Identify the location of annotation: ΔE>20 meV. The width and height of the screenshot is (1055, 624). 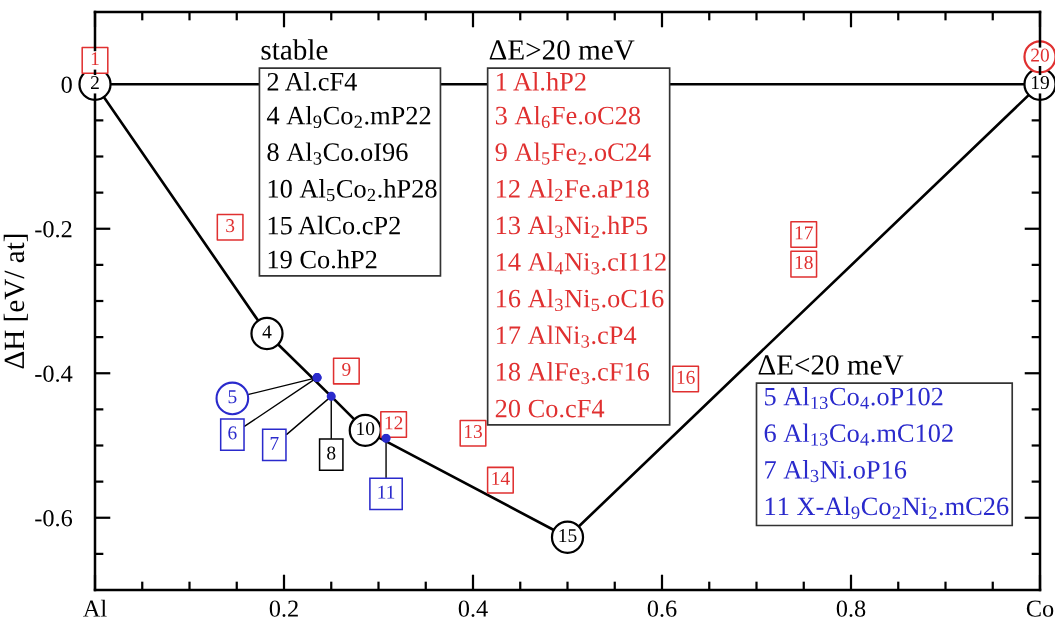
(562, 50).